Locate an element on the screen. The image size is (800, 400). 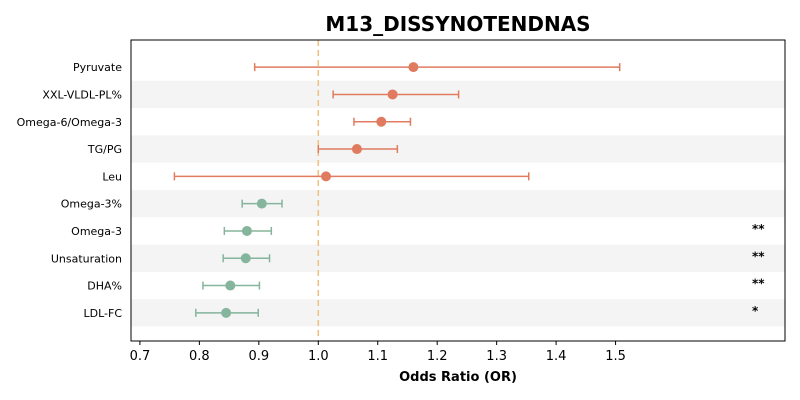
x-tick-label: 0.7 is located at coordinates (140, 356).